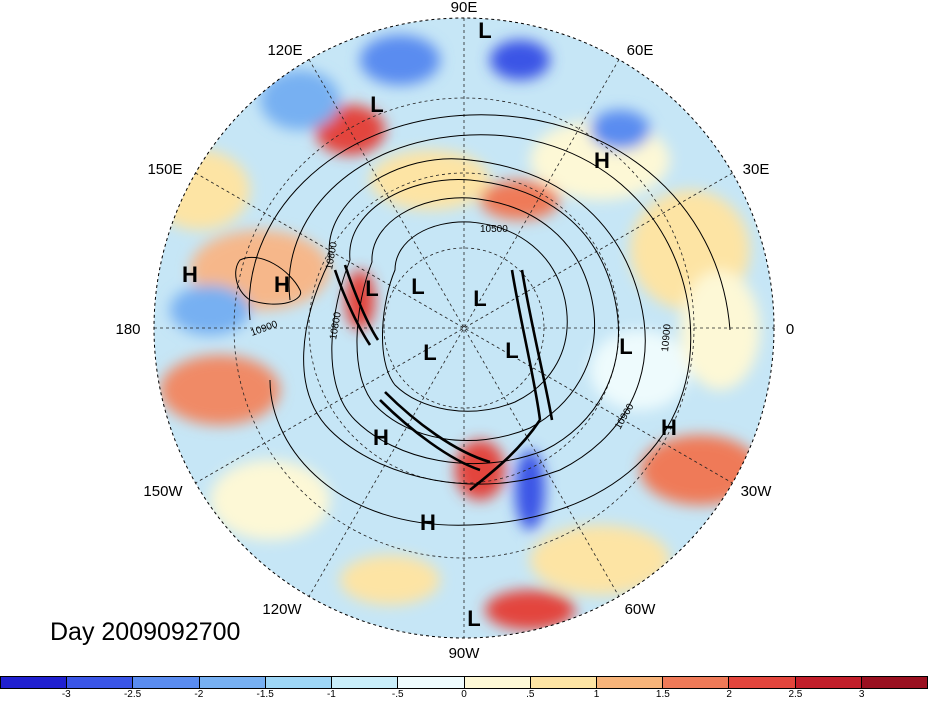 The height and width of the screenshot is (702, 928). I want to click on colorbar-tick-label: -.5, so click(397, 694).